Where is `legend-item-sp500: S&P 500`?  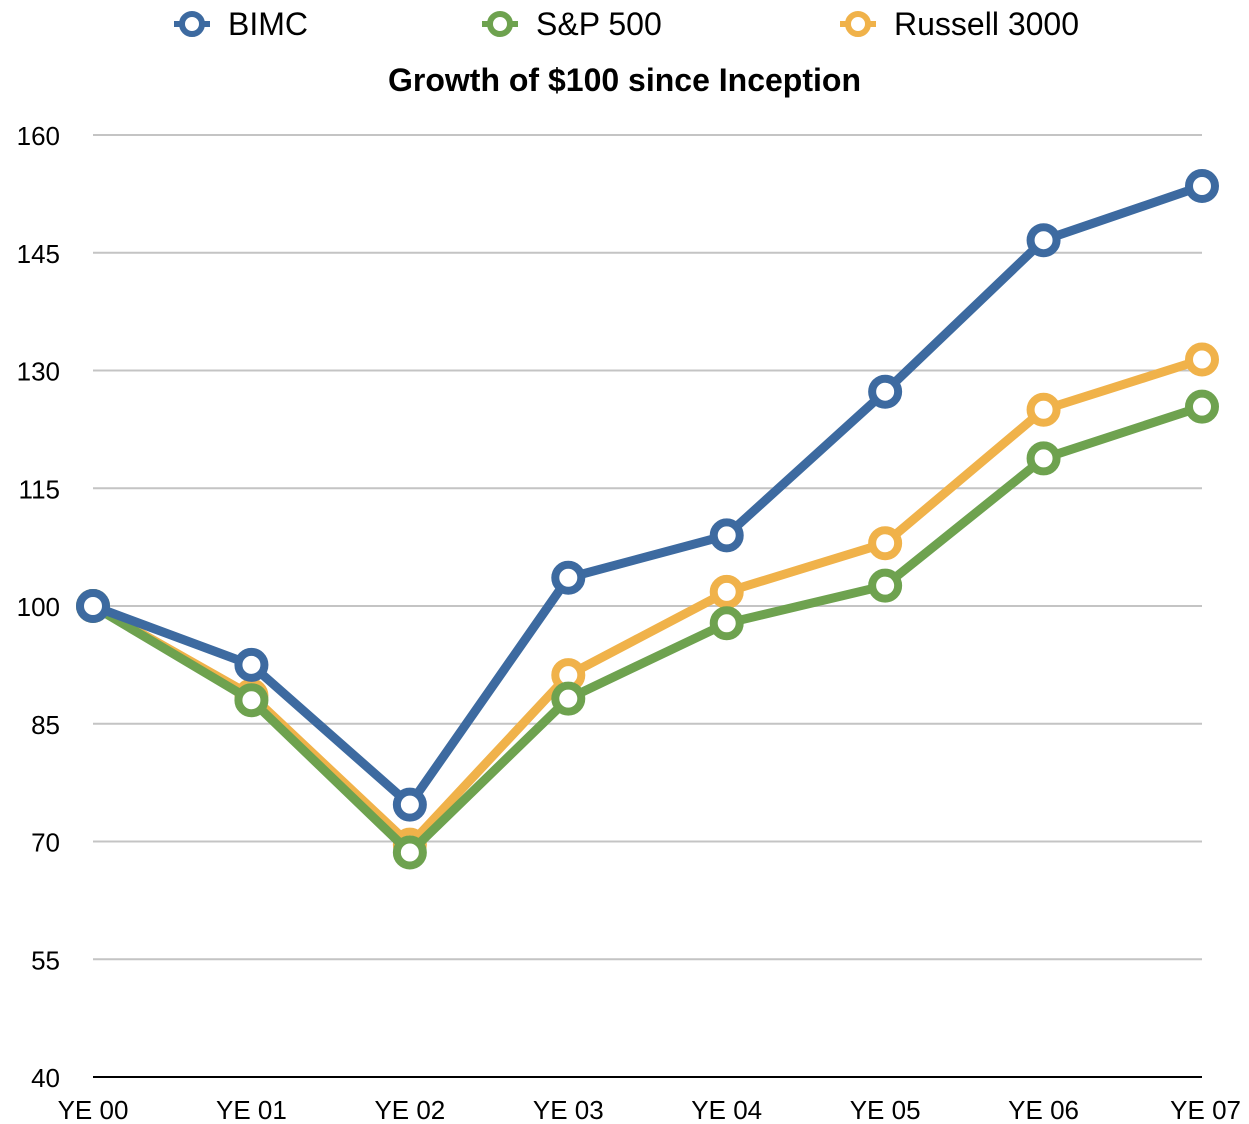
legend-item-sp500: S&P 500 is located at coordinates (571, 24).